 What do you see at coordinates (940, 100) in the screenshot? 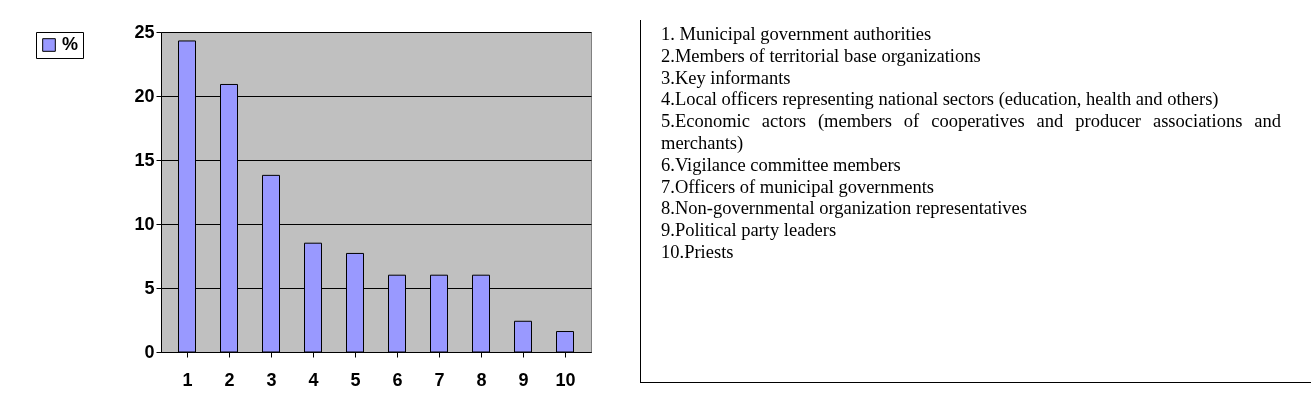
I see `text: 4.Local officers representing national sectors (education, health and others)` at bounding box center [940, 100].